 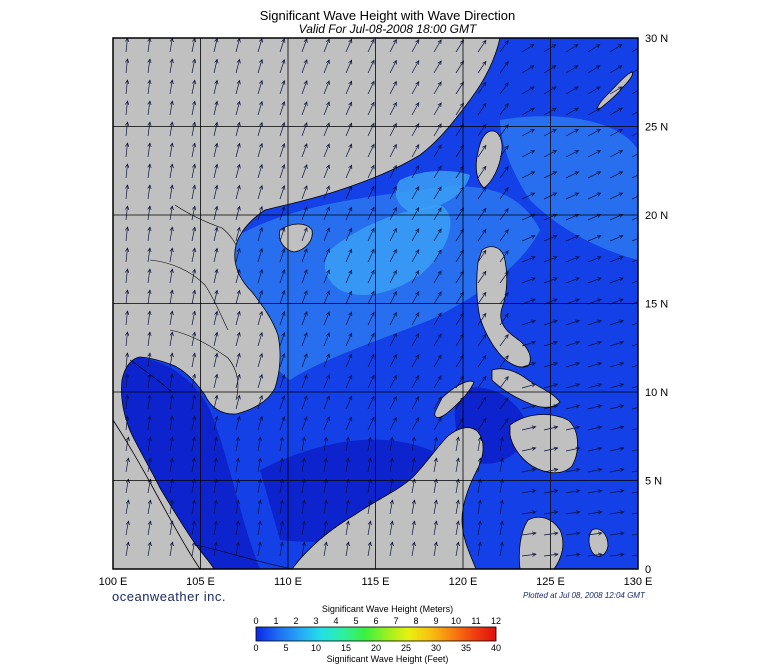 I want to click on longitude-label: 100 E, so click(x=113, y=582).